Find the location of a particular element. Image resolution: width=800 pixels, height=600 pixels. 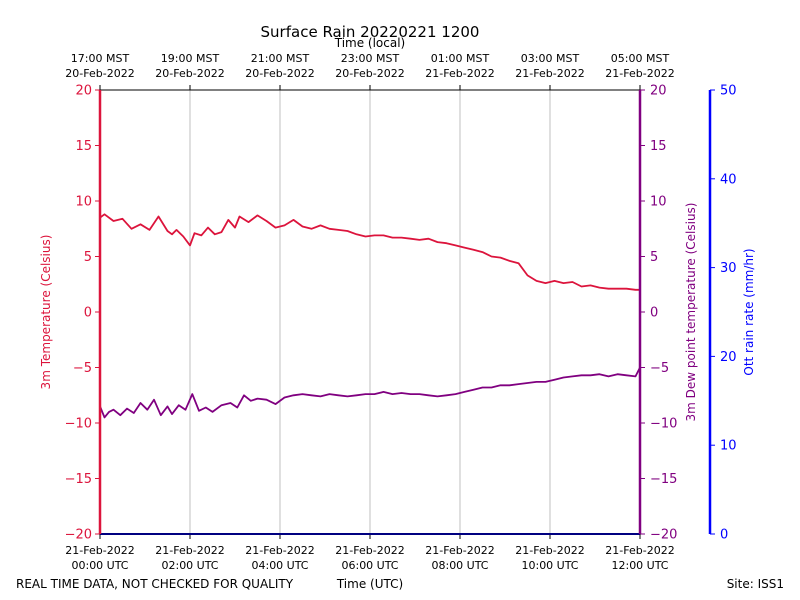

y-tick-label-dewpoint: −10 is located at coordinates (663, 424).